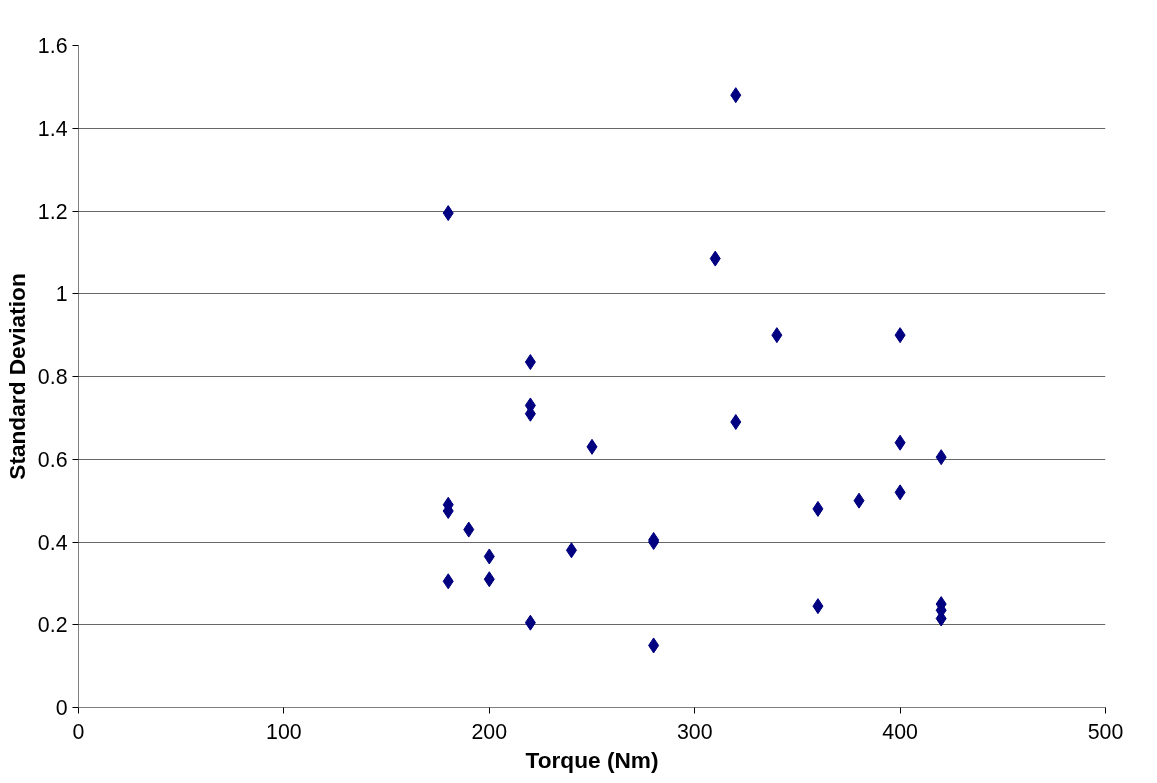  Describe the element at coordinates (489, 731) in the screenshot. I see `x-tick-label: 200` at that location.